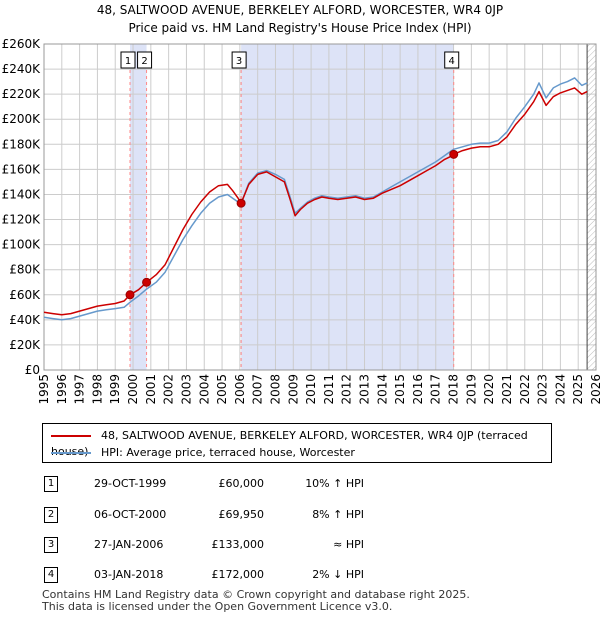 This screenshot has width=600, height=620. What do you see at coordinates (241, 514) in the screenshot?
I see `transaction-price: £69,950` at bounding box center [241, 514].